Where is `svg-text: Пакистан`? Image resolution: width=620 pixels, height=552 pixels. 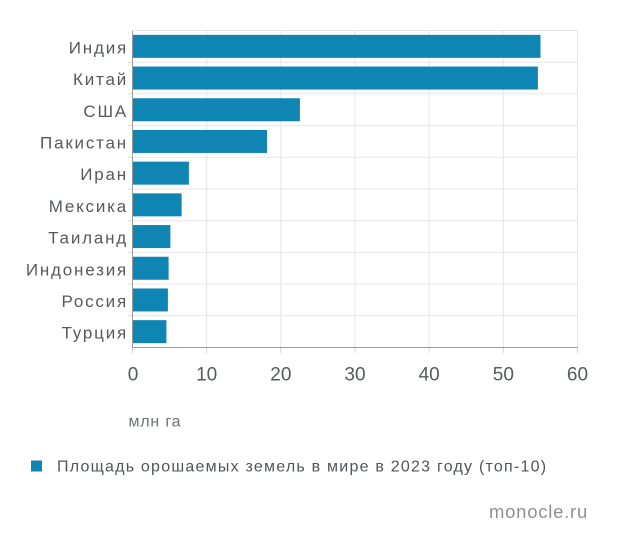
svg-text: Пакистан is located at coordinates (84, 143).